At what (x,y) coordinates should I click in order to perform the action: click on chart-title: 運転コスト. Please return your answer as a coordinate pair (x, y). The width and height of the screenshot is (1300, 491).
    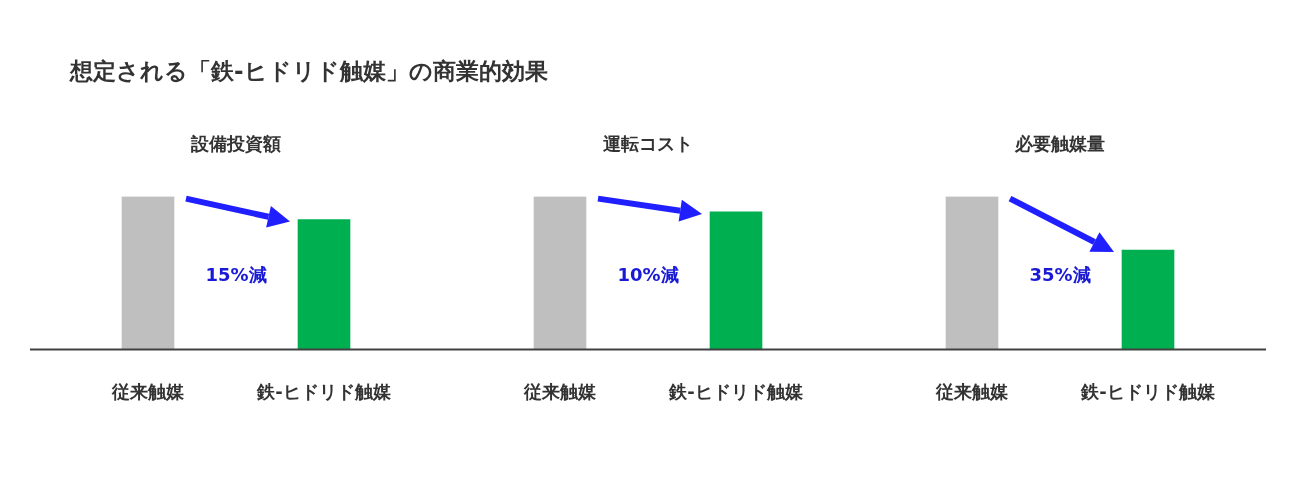
    Looking at the image, I should click on (647, 144).